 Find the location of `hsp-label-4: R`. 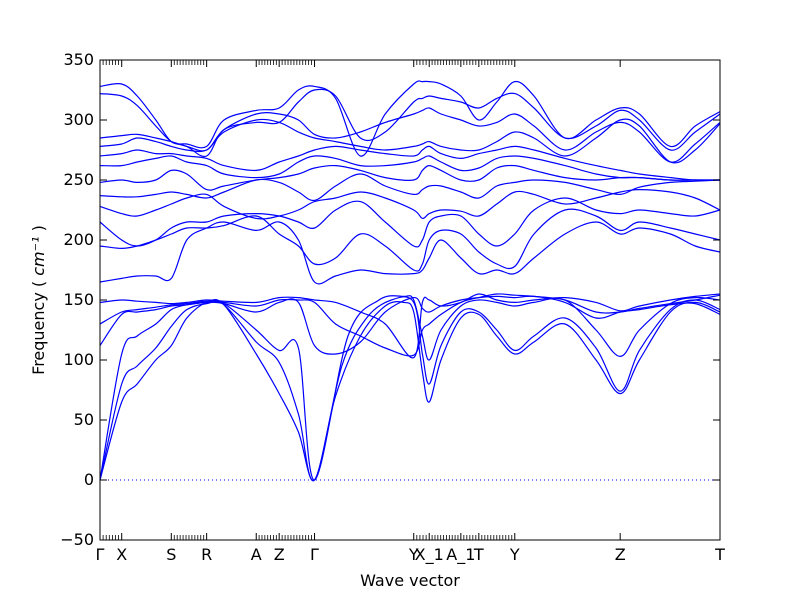

hsp-label-4: R is located at coordinates (206, 554).